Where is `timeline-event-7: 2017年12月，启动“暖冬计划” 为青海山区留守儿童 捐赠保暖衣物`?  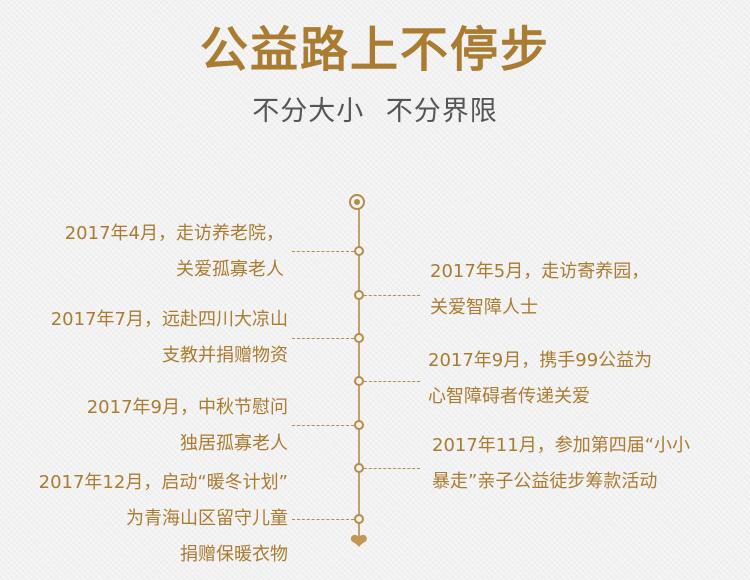
timeline-event-7: 2017年12月，启动“暖冬计划” 为青海山区留守儿童 捐赠保暖衣物 is located at coordinates (163, 519).